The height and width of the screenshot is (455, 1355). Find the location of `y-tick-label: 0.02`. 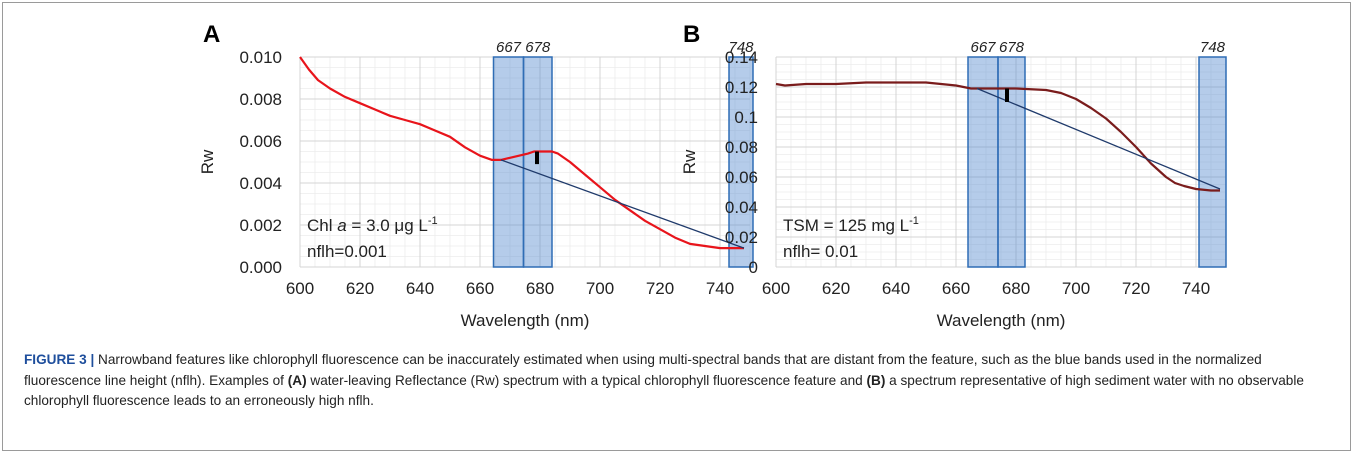

y-tick-label: 0.02 is located at coordinates (741, 237).